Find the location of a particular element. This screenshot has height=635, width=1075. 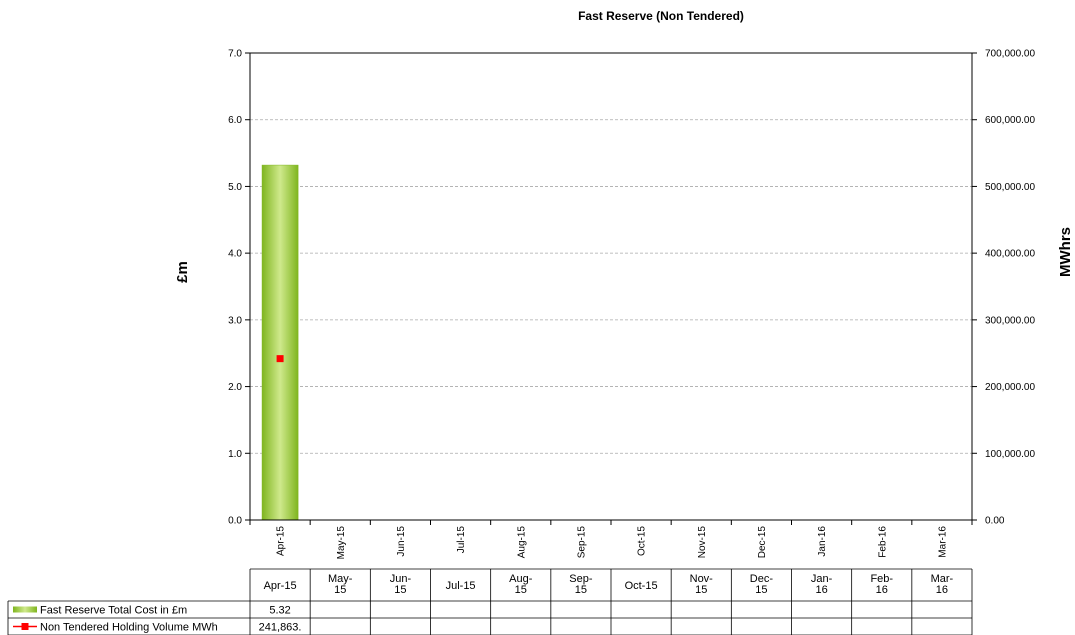

y2-tick-label: 0.00 is located at coordinates (995, 521).